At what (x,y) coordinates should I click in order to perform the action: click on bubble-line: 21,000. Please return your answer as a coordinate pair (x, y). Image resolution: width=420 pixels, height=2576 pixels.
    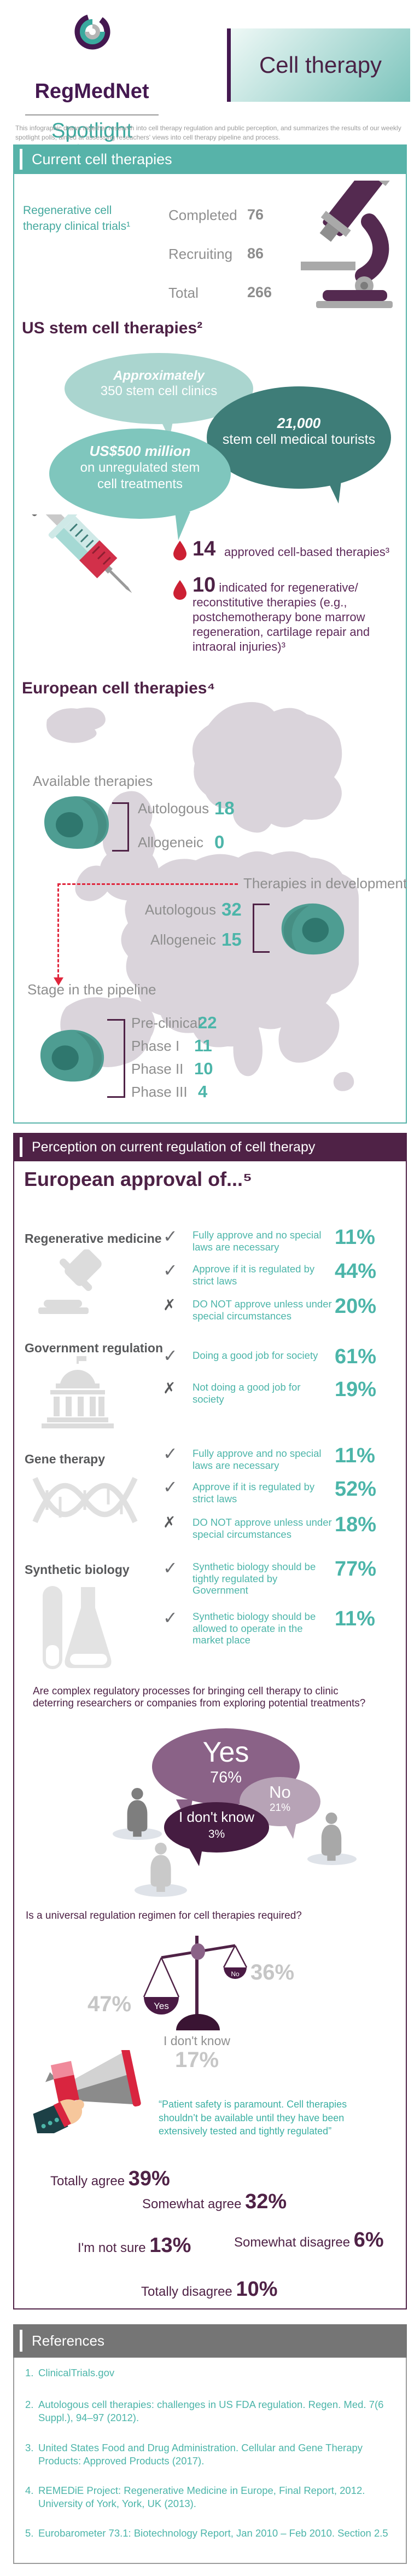
    Looking at the image, I should click on (299, 423).